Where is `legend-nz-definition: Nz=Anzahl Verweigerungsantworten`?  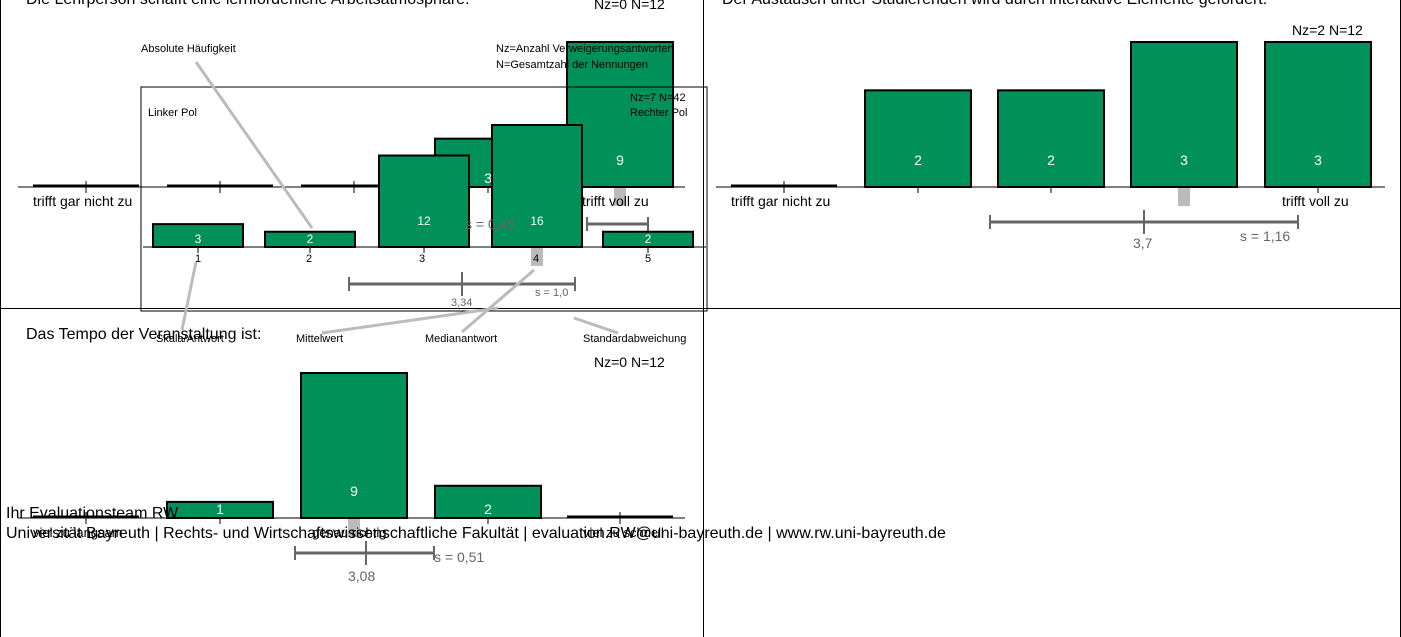
legend-nz-definition: Nz=Anzahl Verweigerungsantworten is located at coordinates (585, 49).